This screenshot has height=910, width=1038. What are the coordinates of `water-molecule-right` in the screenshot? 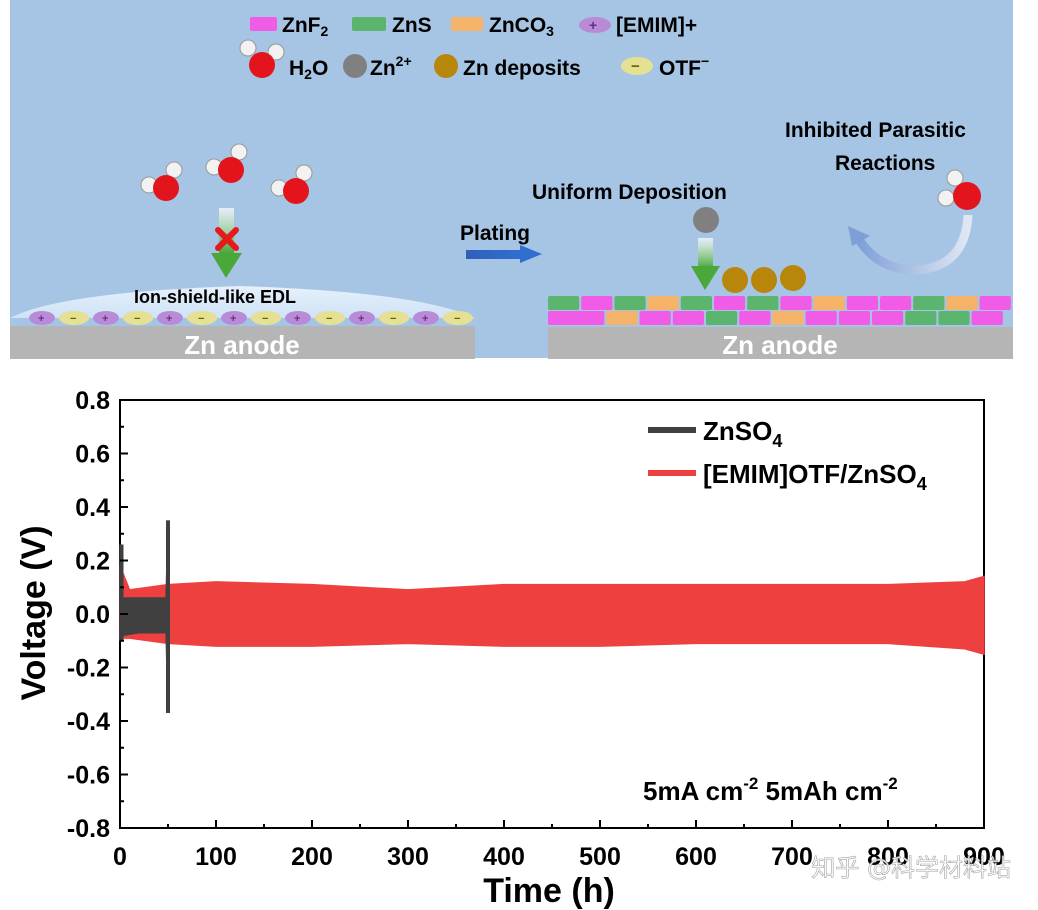 It's located at (959, 189).